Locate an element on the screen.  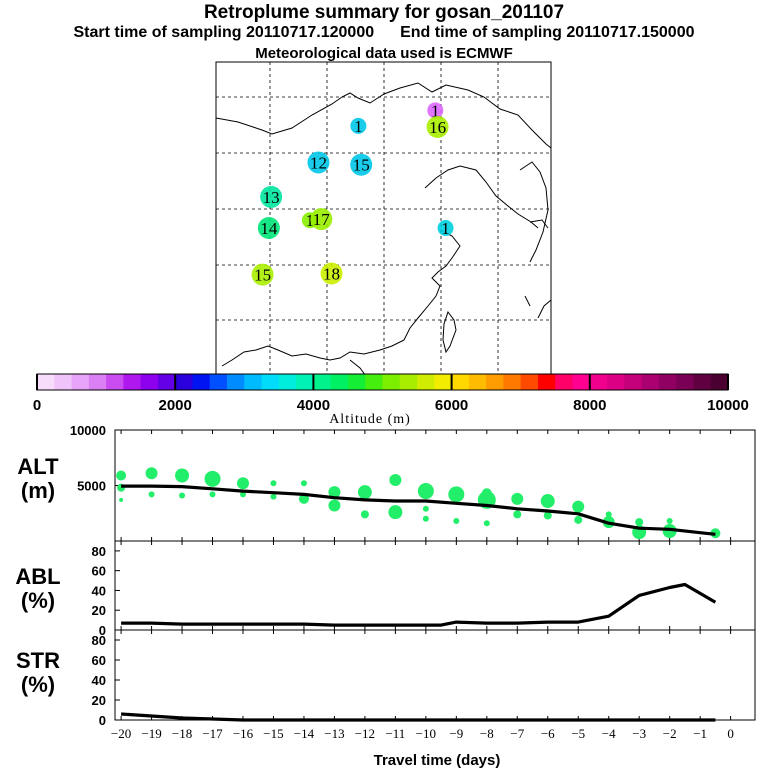
map-label-9: 1 is located at coordinates (310, 220).